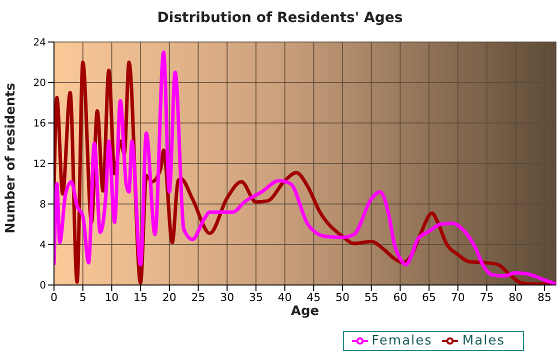 This screenshot has height=353, width=560. Describe the element at coordinates (39, 124) in the screenshot. I see `y-tick-label: 16` at that location.